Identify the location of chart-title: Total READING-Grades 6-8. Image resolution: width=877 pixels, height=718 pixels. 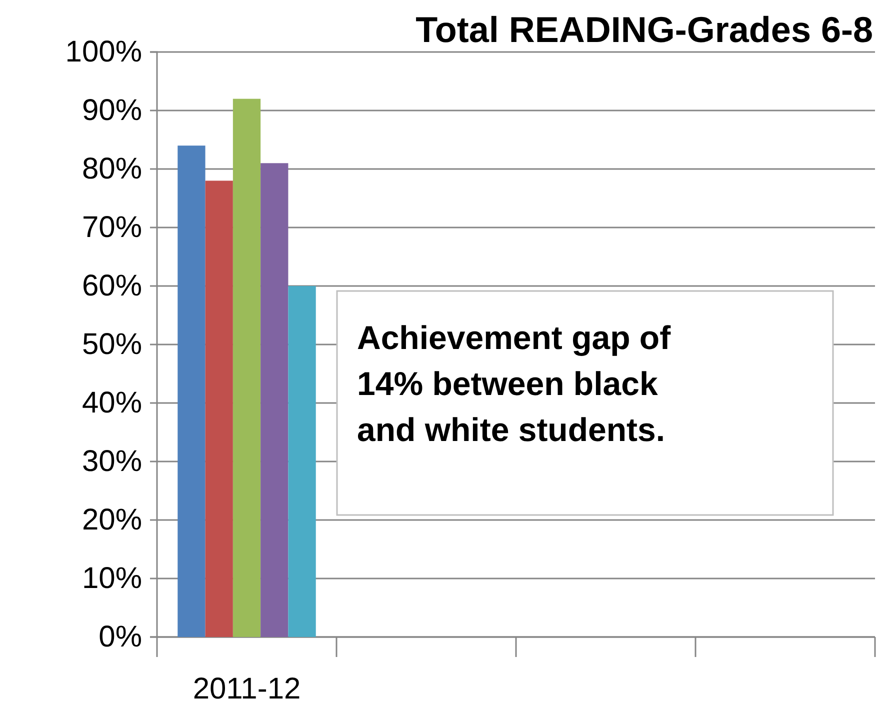
(644, 29).